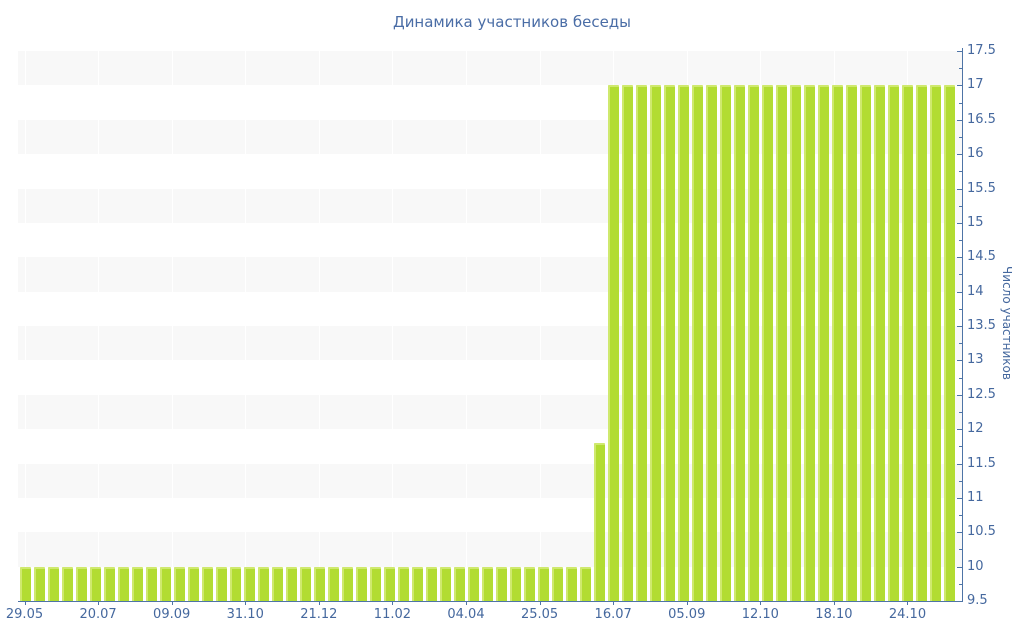 Image resolution: width=1024 pixels, height=640 pixels. What do you see at coordinates (981, 394) in the screenshot?
I see `y-tick-label: 12.5` at bounding box center [981, 394].